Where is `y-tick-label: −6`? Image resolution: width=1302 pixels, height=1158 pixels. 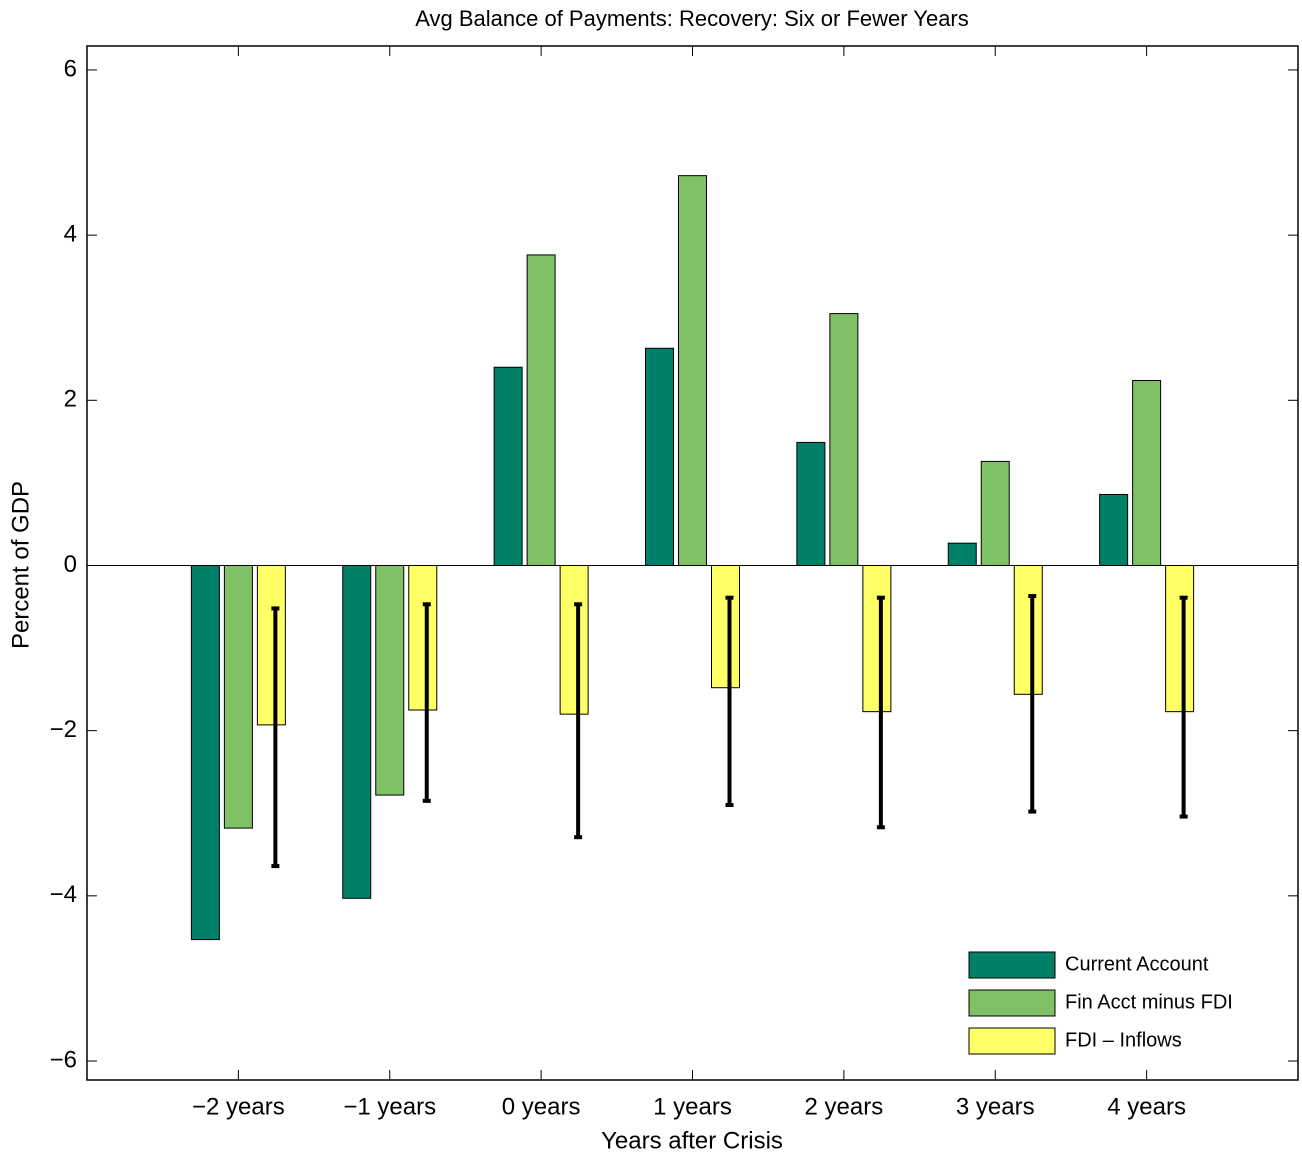
y-tick-label: −6 is located at coordinates (63, 1059).